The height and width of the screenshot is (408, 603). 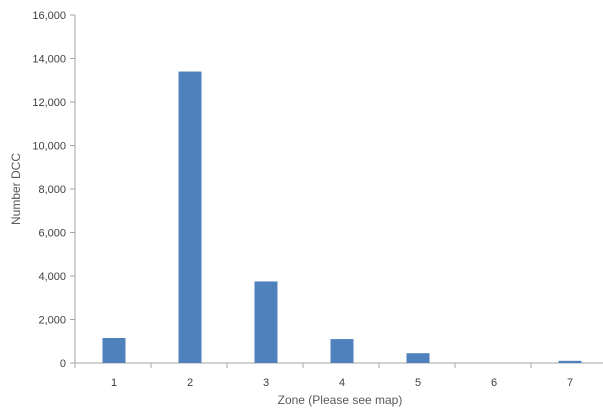 I want to click on y-tick-label: 14,000, so click(x=49, y=60).